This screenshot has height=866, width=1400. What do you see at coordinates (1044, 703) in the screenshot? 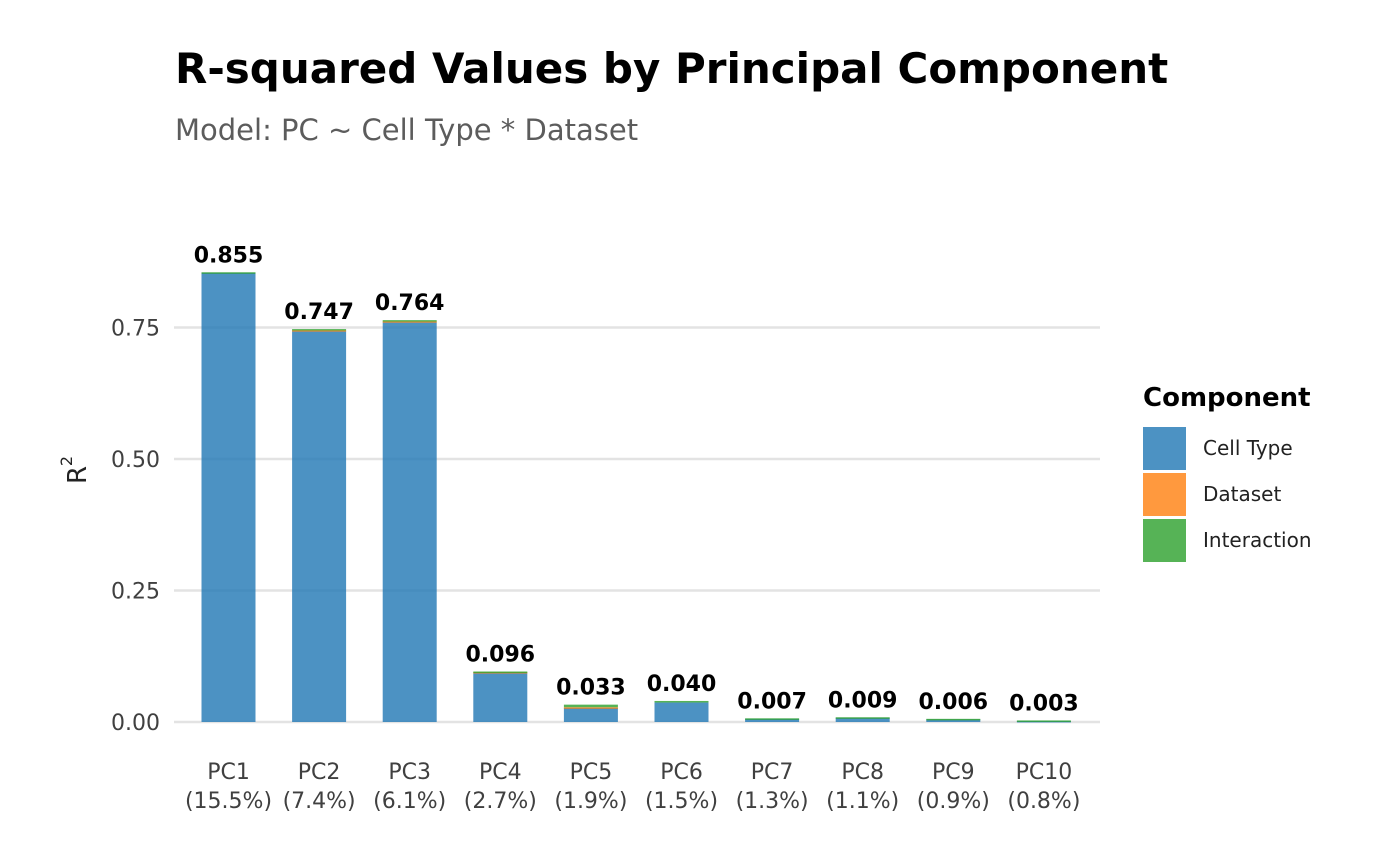
I see `bar-value-label: 0.003` at bounding box center [1044, 703].